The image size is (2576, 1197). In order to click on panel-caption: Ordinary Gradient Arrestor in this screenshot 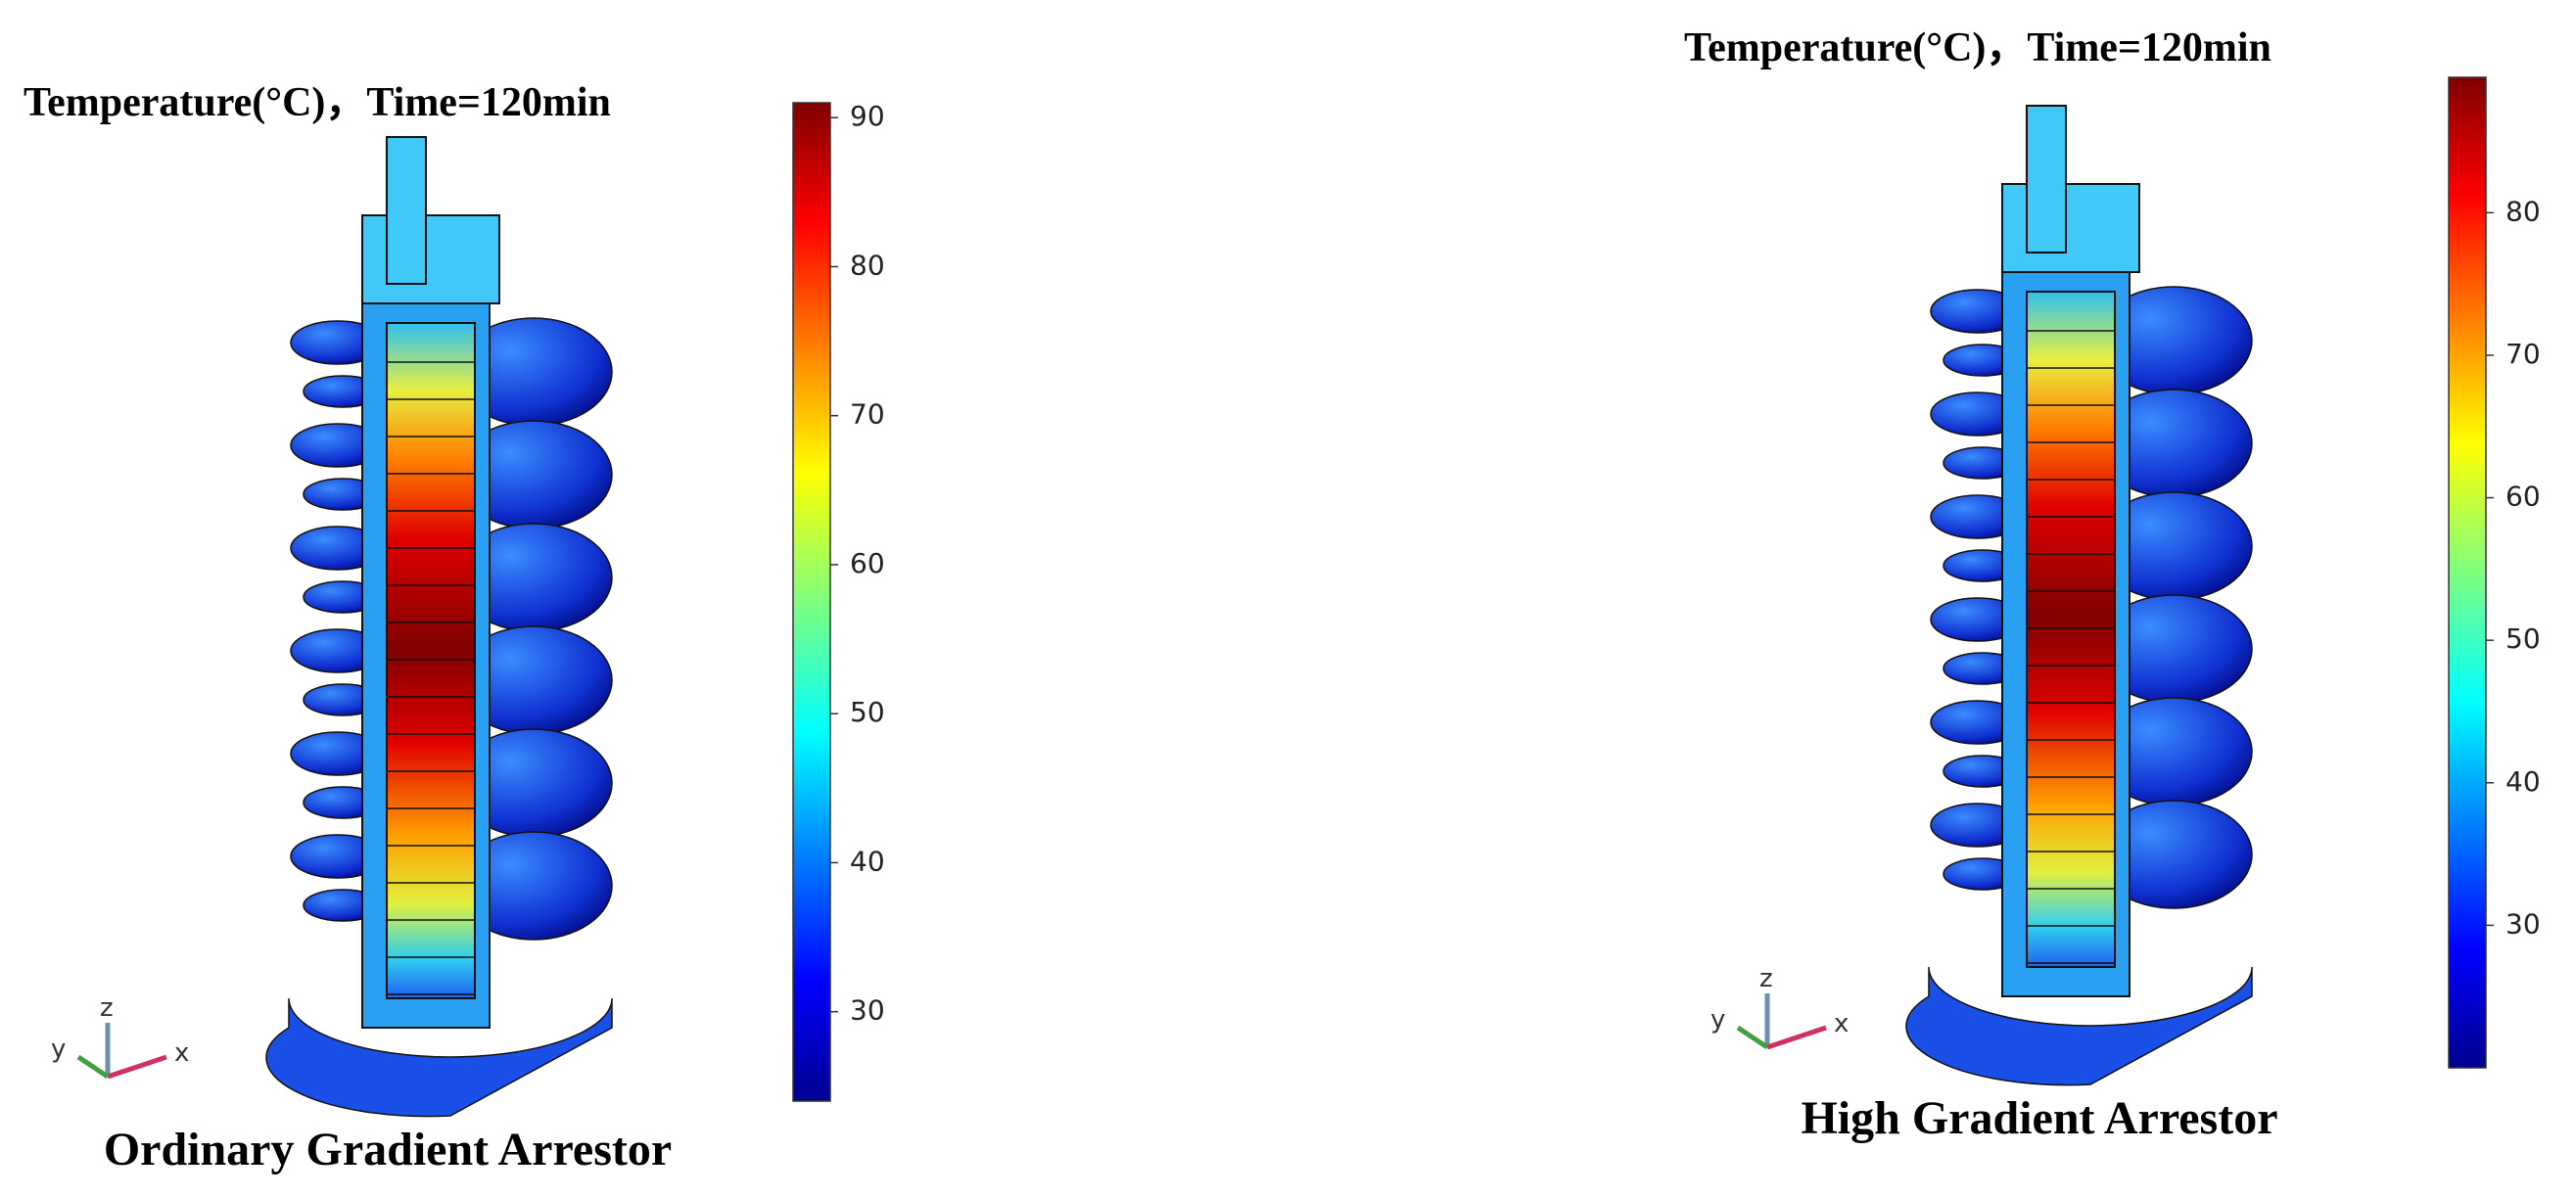, I will do `click(388, 1150)`.